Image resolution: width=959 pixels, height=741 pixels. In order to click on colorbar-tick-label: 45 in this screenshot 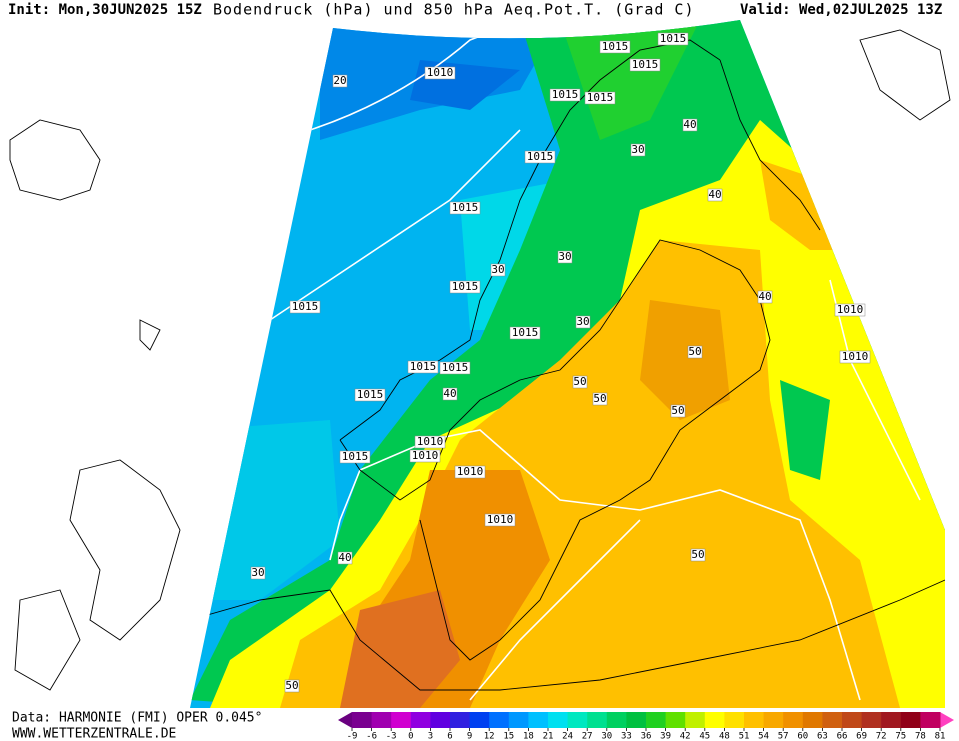, I will do `click(704, 736)`.